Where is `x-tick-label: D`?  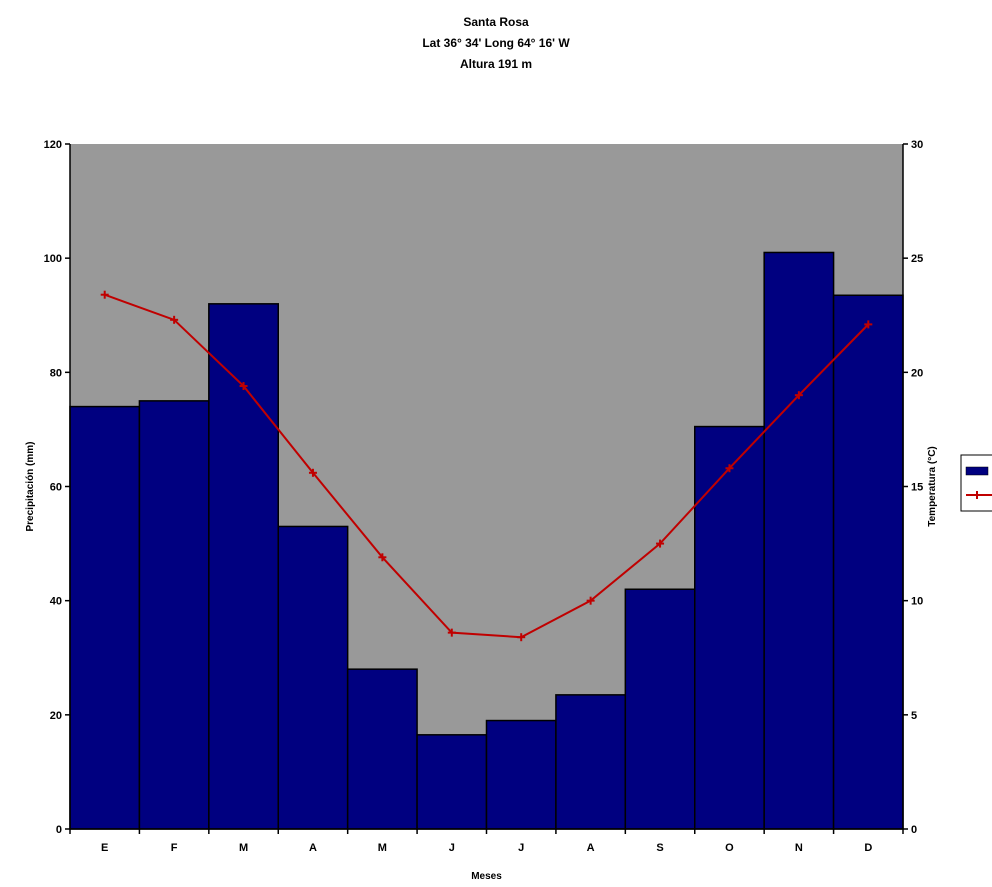 x-tick-label: D is located at coordinates (868, 848).